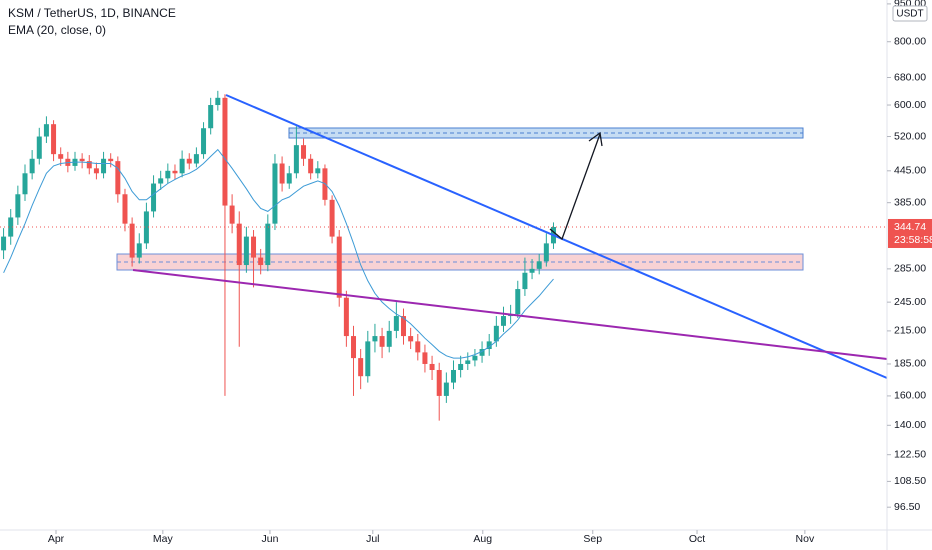  What do you see at coordinates (907, 507) in the screenshot?
I see `y-tick-label: 96.50` at bounding box center [907, 507].